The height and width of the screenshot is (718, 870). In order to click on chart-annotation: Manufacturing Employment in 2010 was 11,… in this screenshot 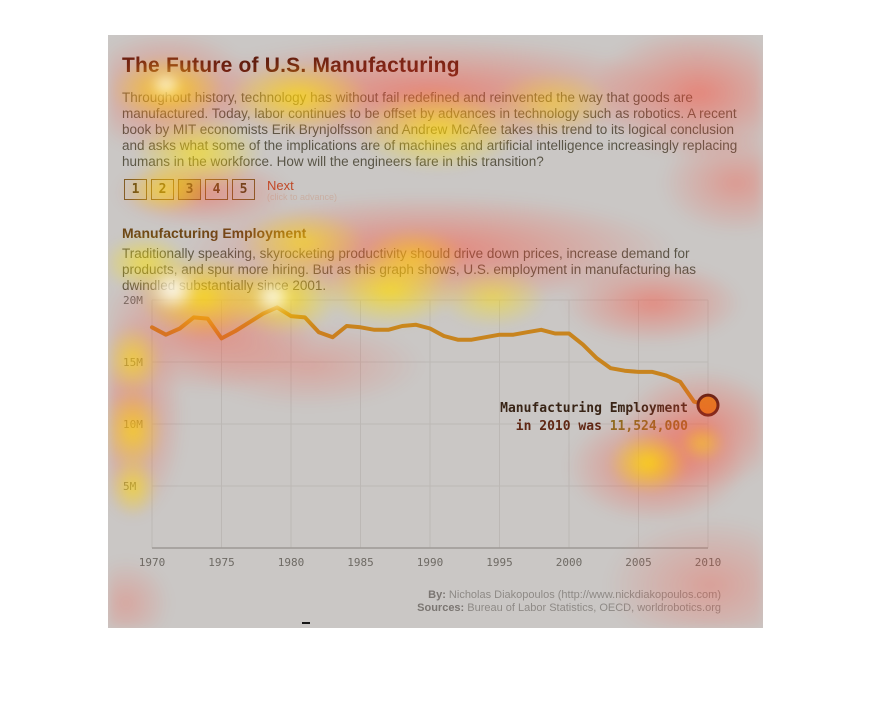, I will do `click(594, 418)`.